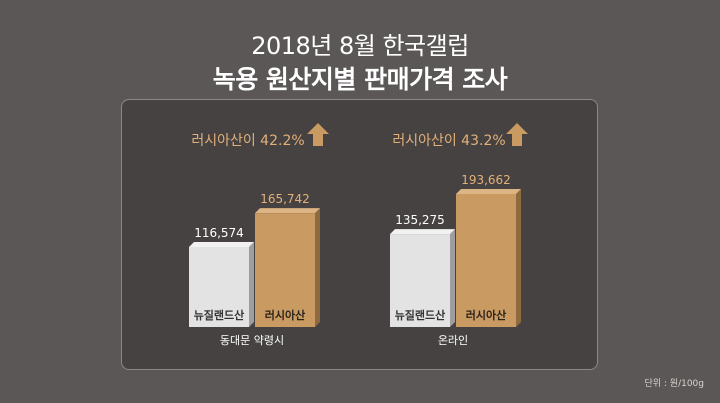  Describe the element at coordinates (448, 141) in the screenshot. I see `annotation-text: 러시아산이 43.2%` at that location.